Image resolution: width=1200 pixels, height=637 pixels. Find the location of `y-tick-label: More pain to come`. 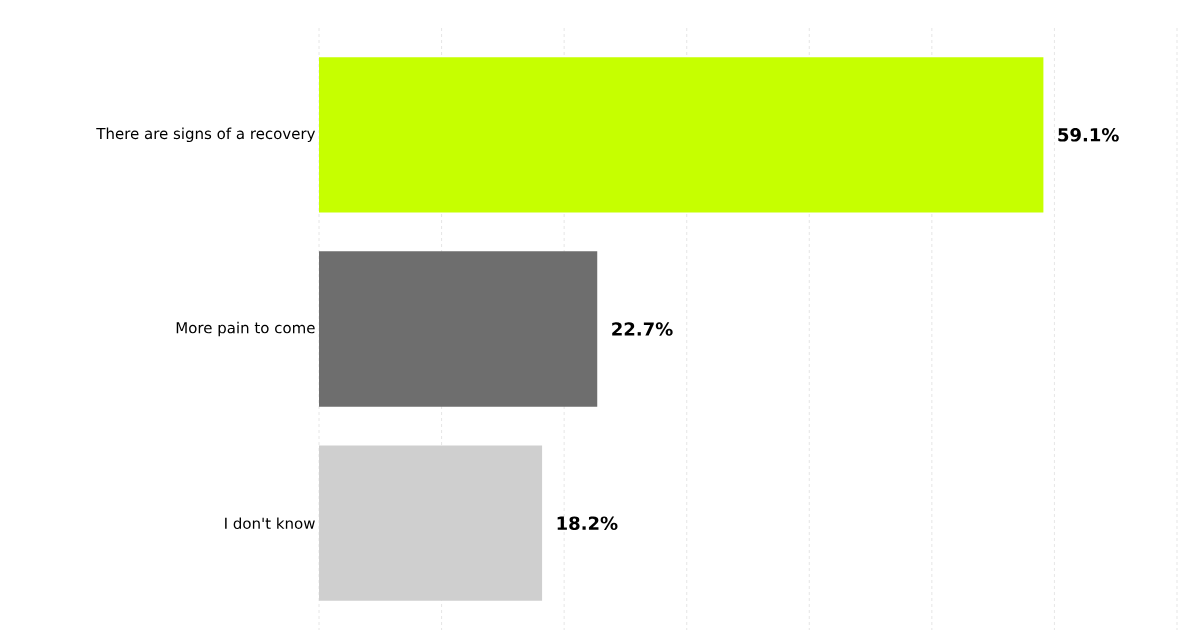

y-tick-label: More pain to come is located at coordinates (245, 329).